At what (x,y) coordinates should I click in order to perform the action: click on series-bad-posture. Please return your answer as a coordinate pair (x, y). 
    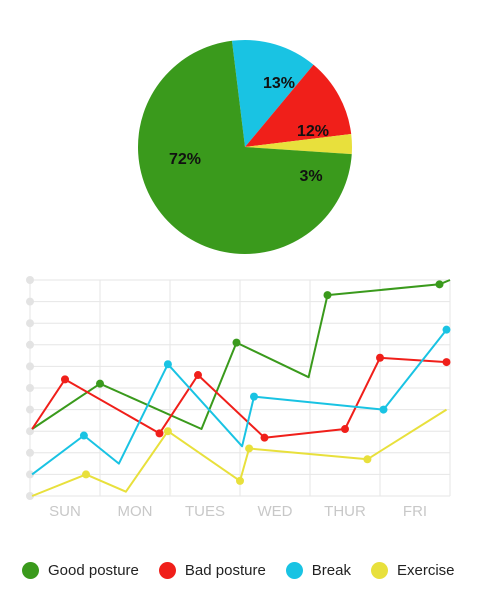
    Looking at the image, I should click on (241, 397).